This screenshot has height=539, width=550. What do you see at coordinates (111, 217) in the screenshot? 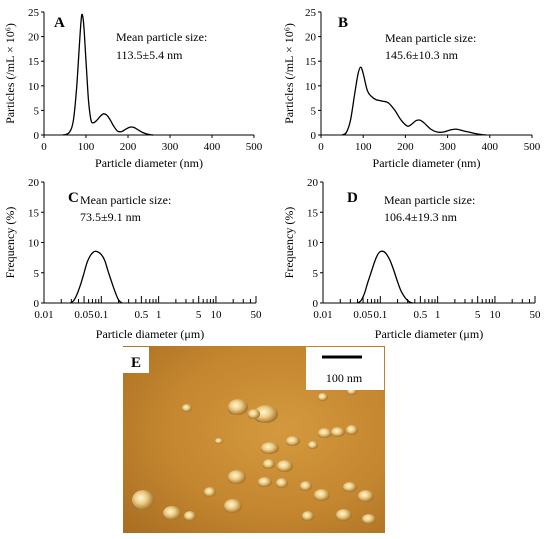
I see `annotation-value: 73.5±9.1 nm` at bounding box center [111, 217].